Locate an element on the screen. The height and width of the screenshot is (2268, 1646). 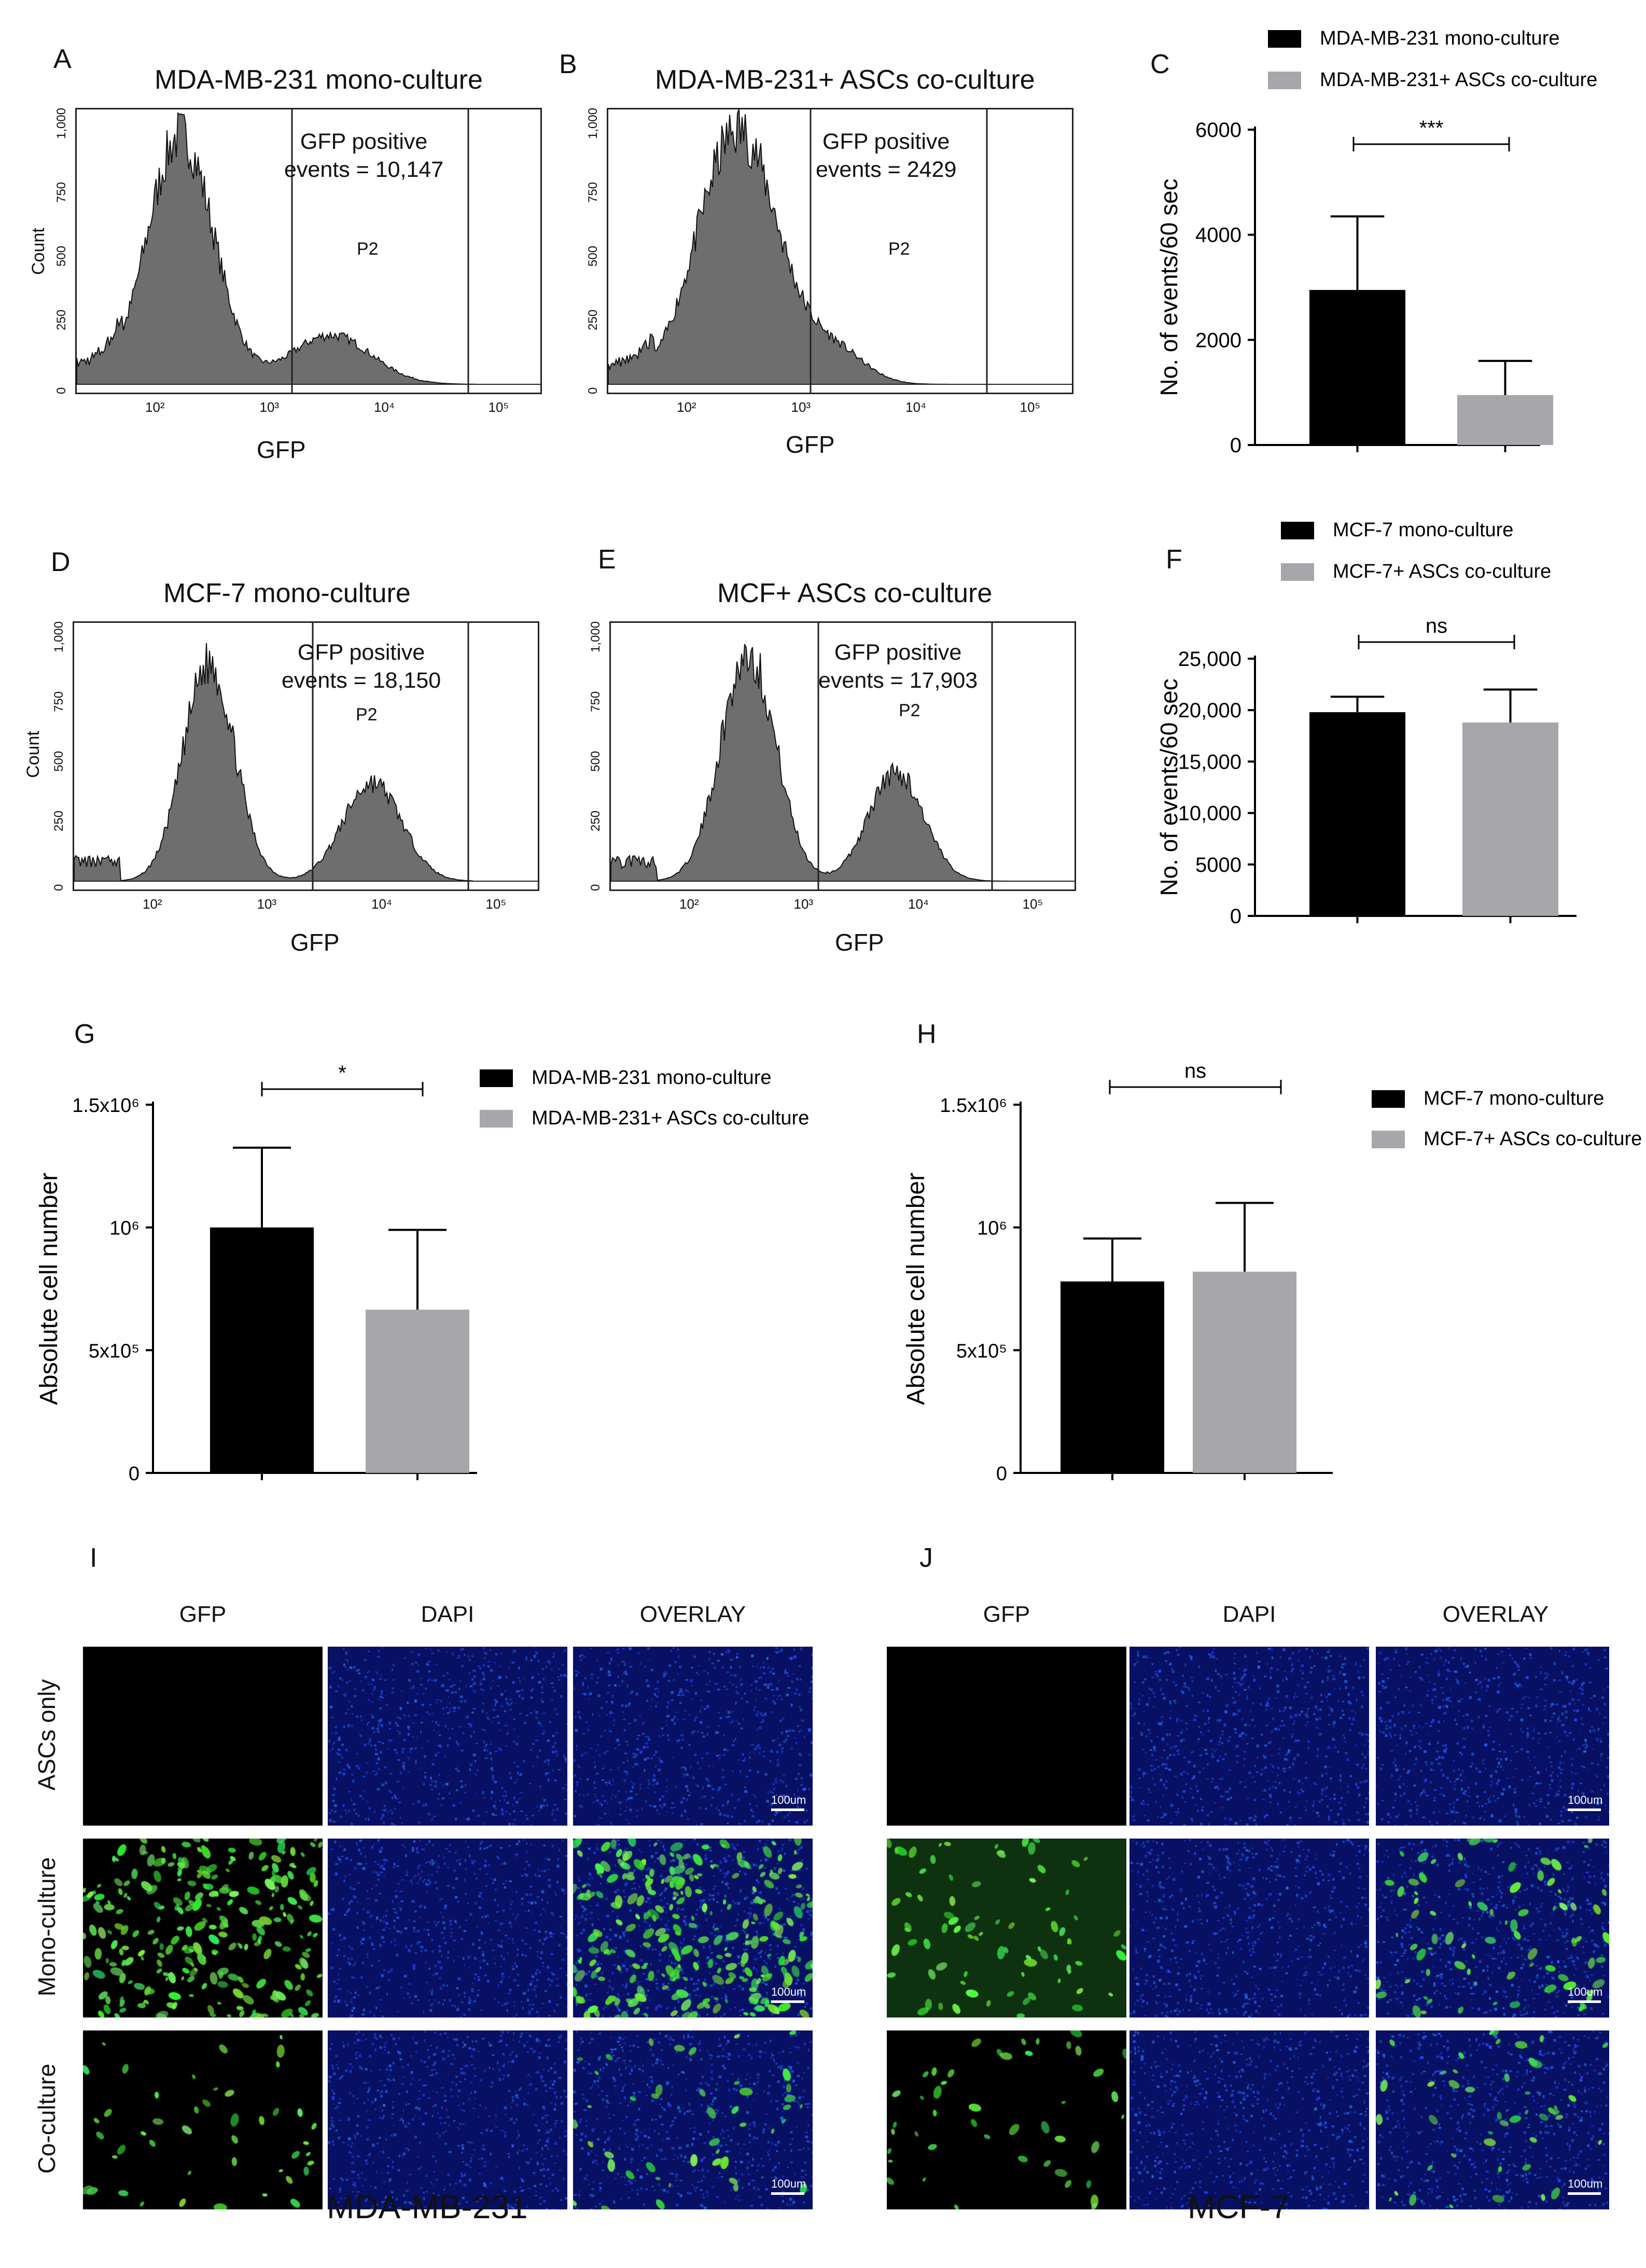
histogram-a-ylabel: Count is located at coordinates (38, 252).